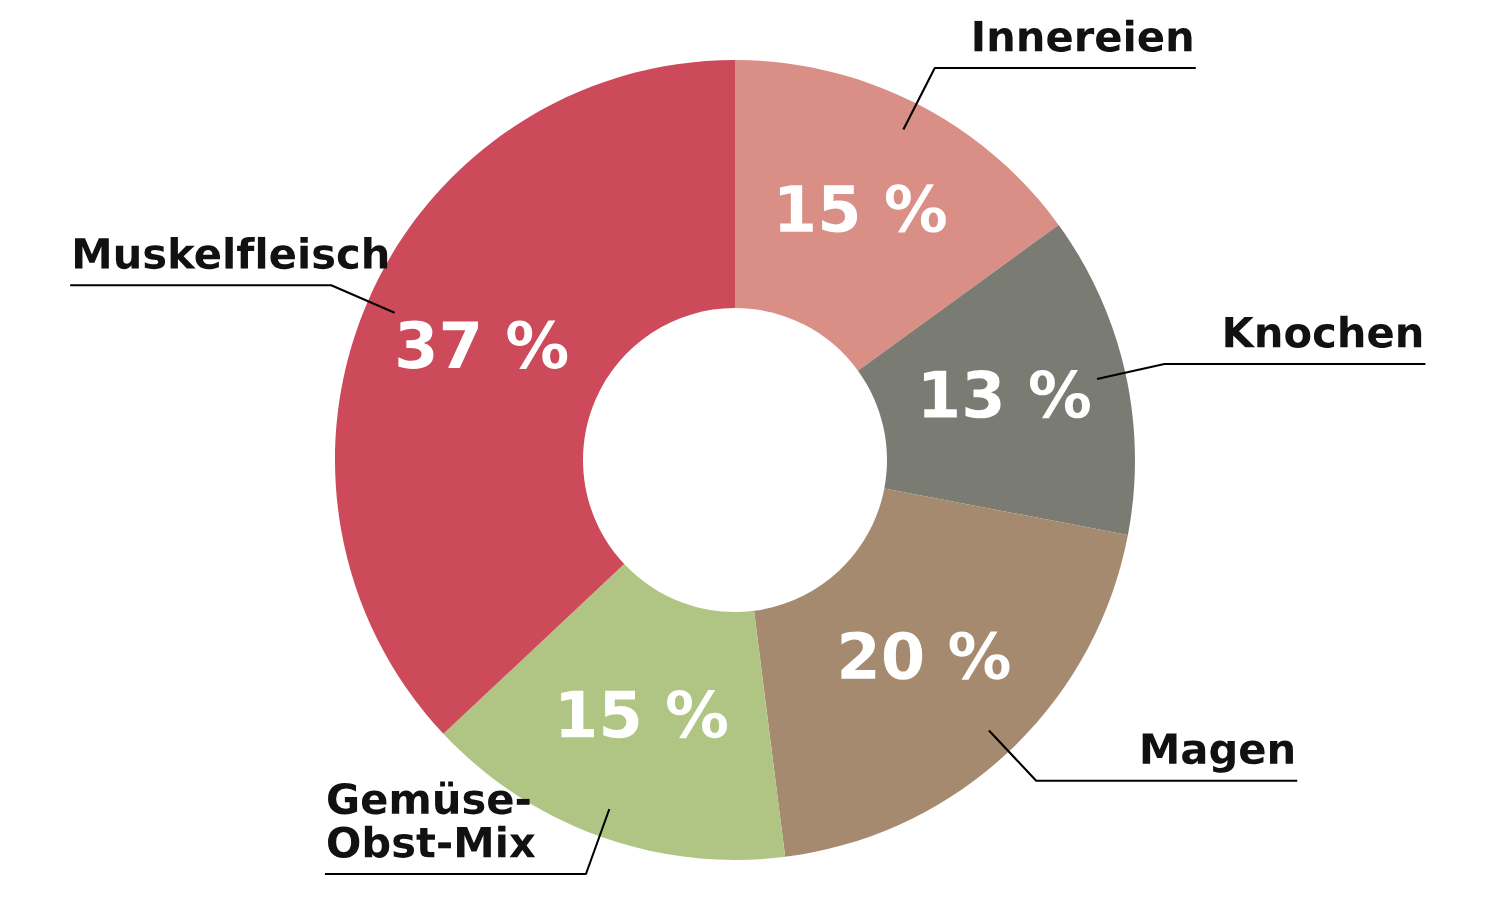 The image size is (1500, 911). I want to click on slice-label: Innereien, so click(1083, 35).